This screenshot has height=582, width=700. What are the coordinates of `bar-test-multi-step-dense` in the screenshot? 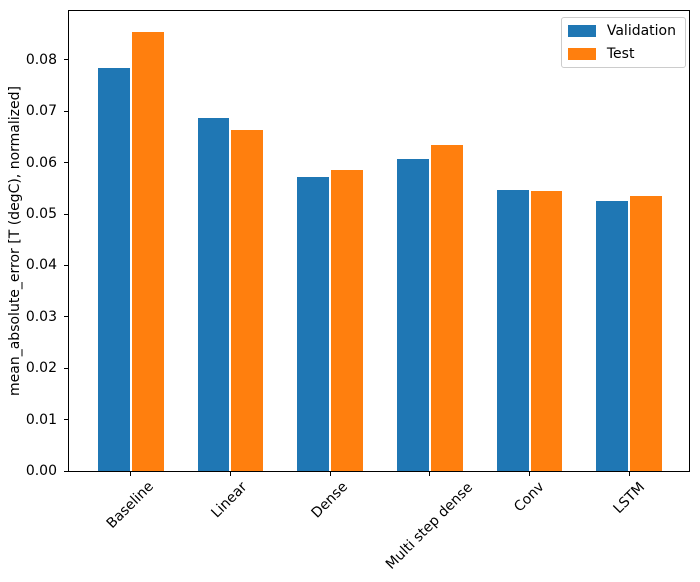 It's located at (446, 307).